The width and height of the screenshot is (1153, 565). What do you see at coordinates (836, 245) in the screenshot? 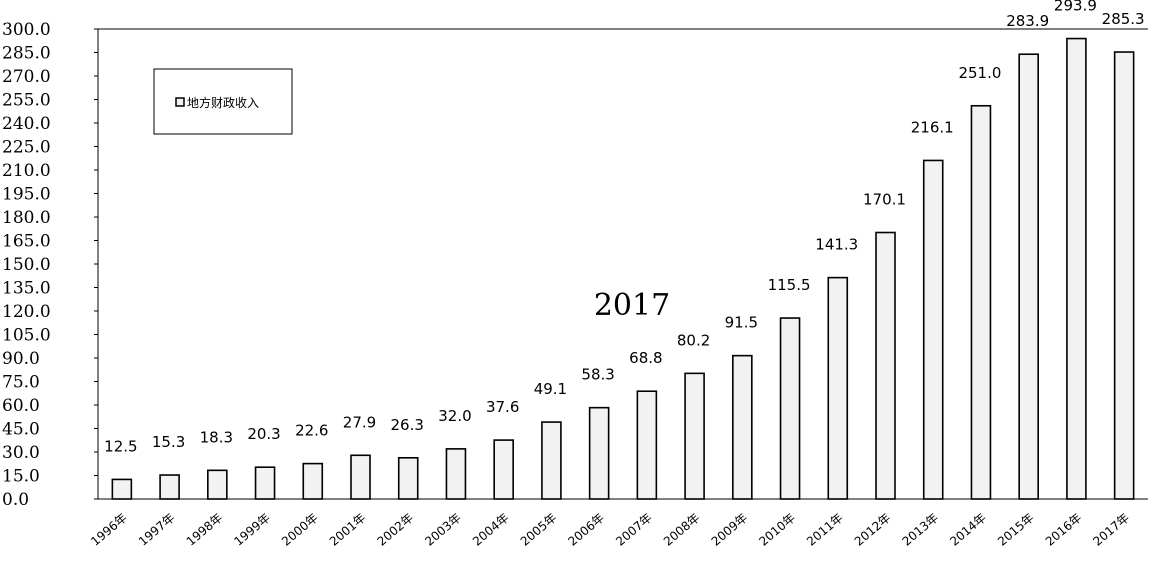
I see `data-label: 141.3` at bounding box center [836, 245].